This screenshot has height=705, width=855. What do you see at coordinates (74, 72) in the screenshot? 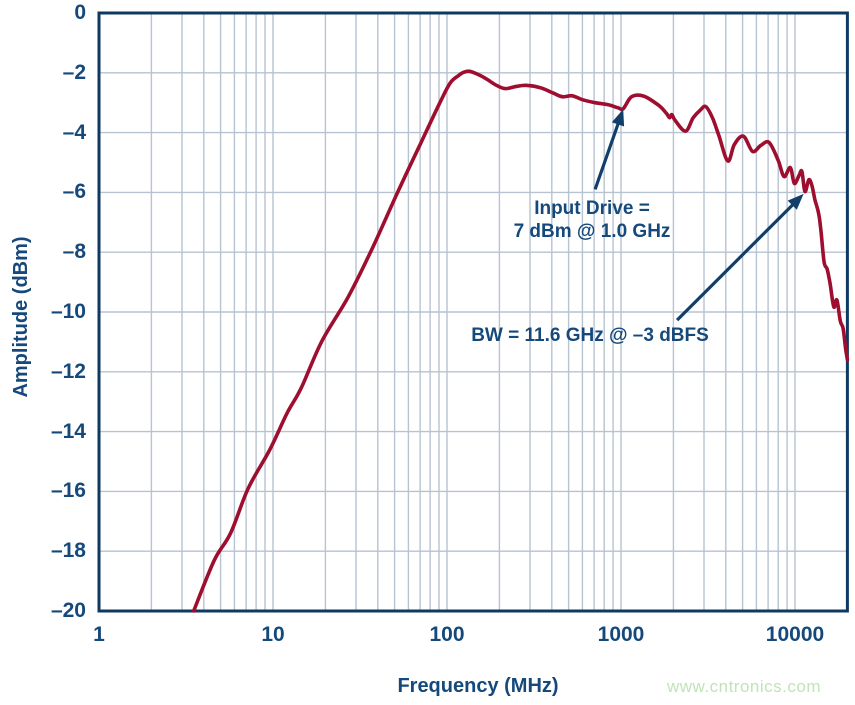
I see `y-tick-label: –2` at bounding box center [74, 72].